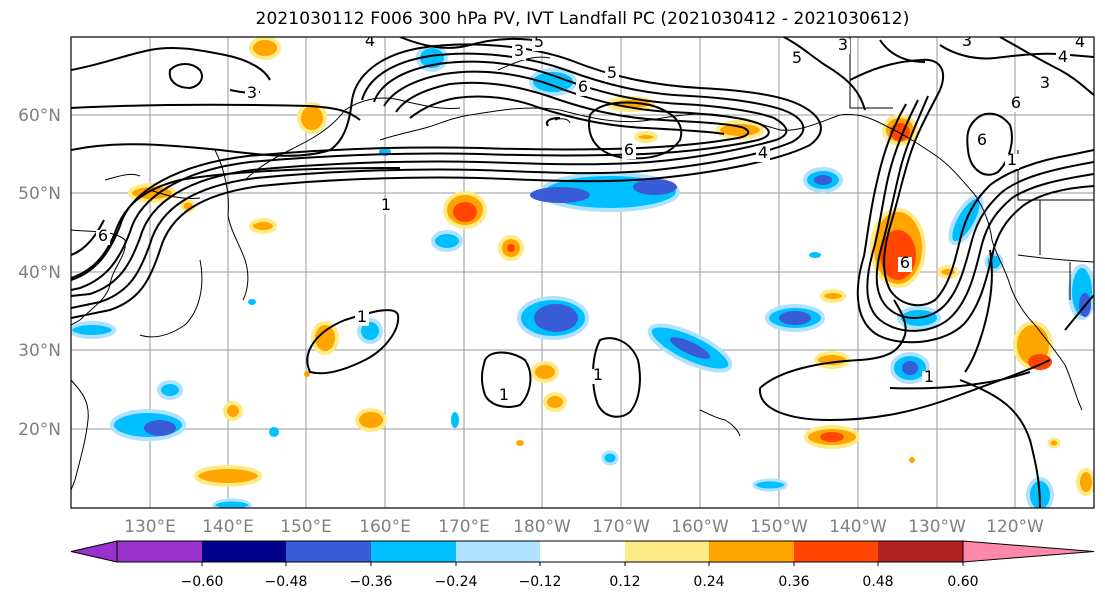  Describe the element at coordinates (39, 351) in the screenshot. I see `latitude-tick-label: 30°N` at that location.